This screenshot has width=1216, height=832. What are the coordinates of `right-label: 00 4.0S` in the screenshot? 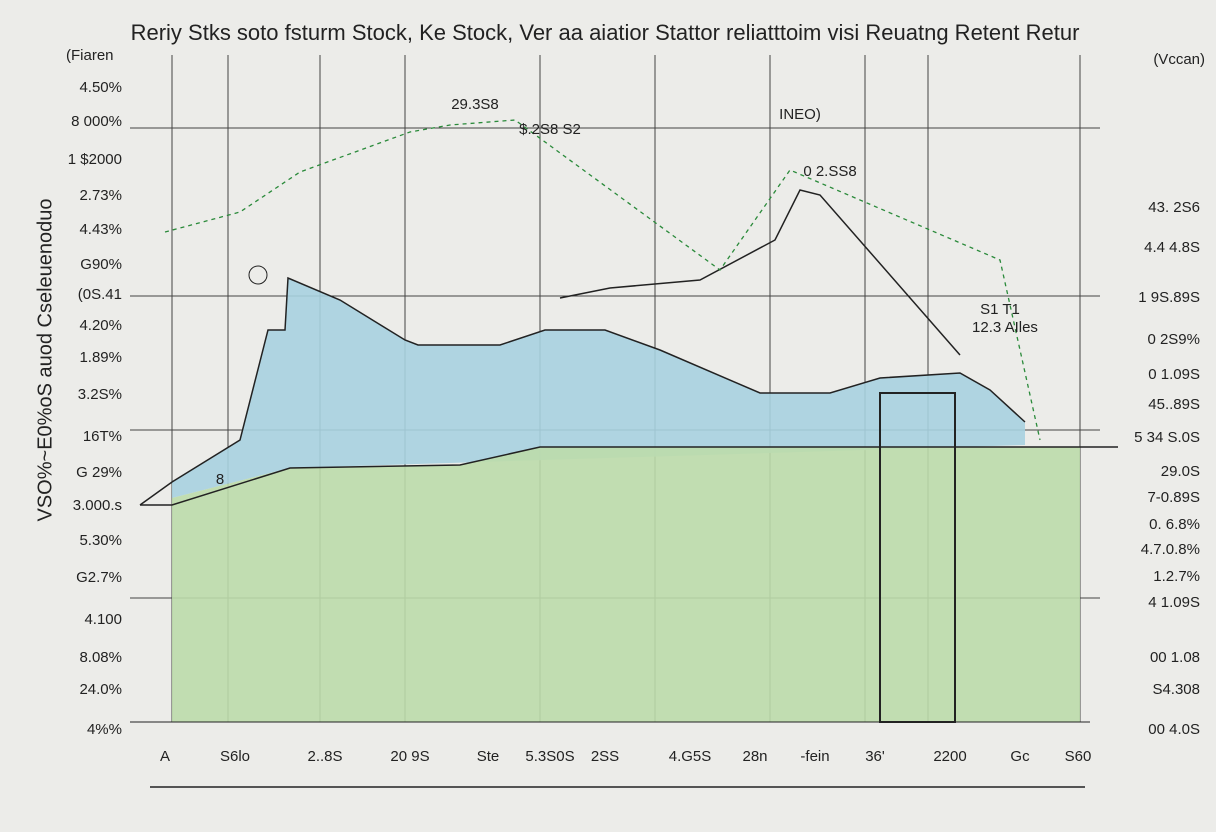 It's located at (1174, 729).